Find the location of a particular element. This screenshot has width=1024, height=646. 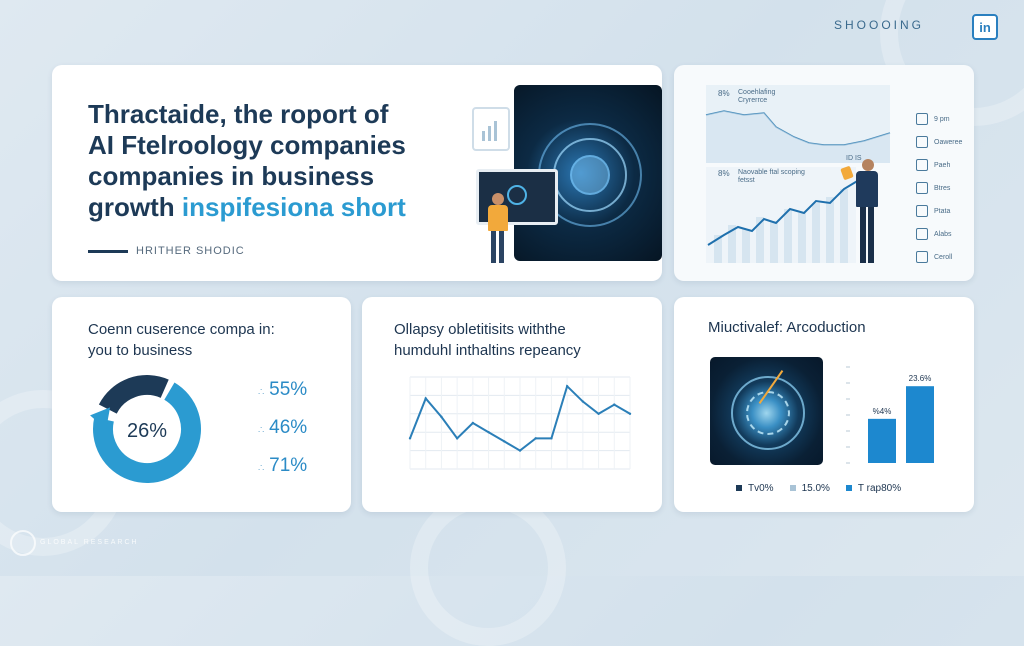

stat-value-text: 55% is located at coordinates (288, 389).